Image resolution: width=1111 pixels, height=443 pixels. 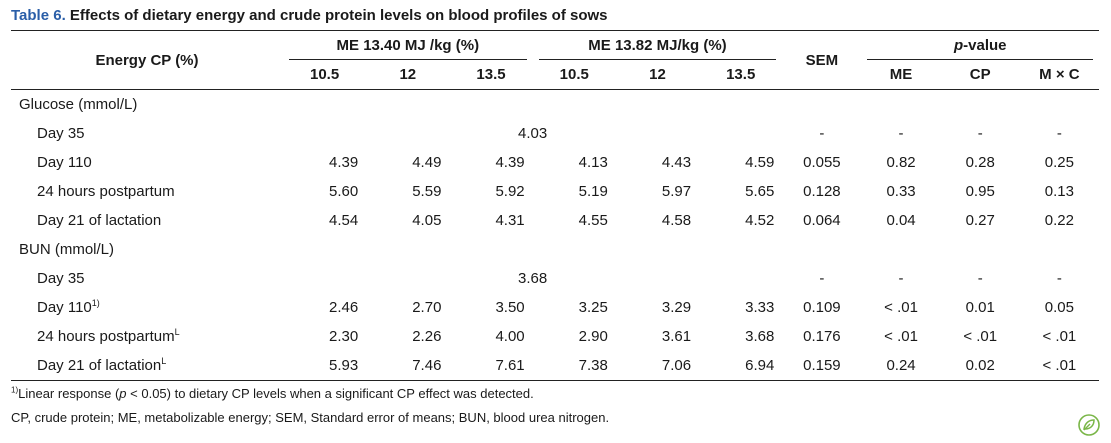 I want to click on row-label: 24 hours postpartumL, so click(x=108, y=336).